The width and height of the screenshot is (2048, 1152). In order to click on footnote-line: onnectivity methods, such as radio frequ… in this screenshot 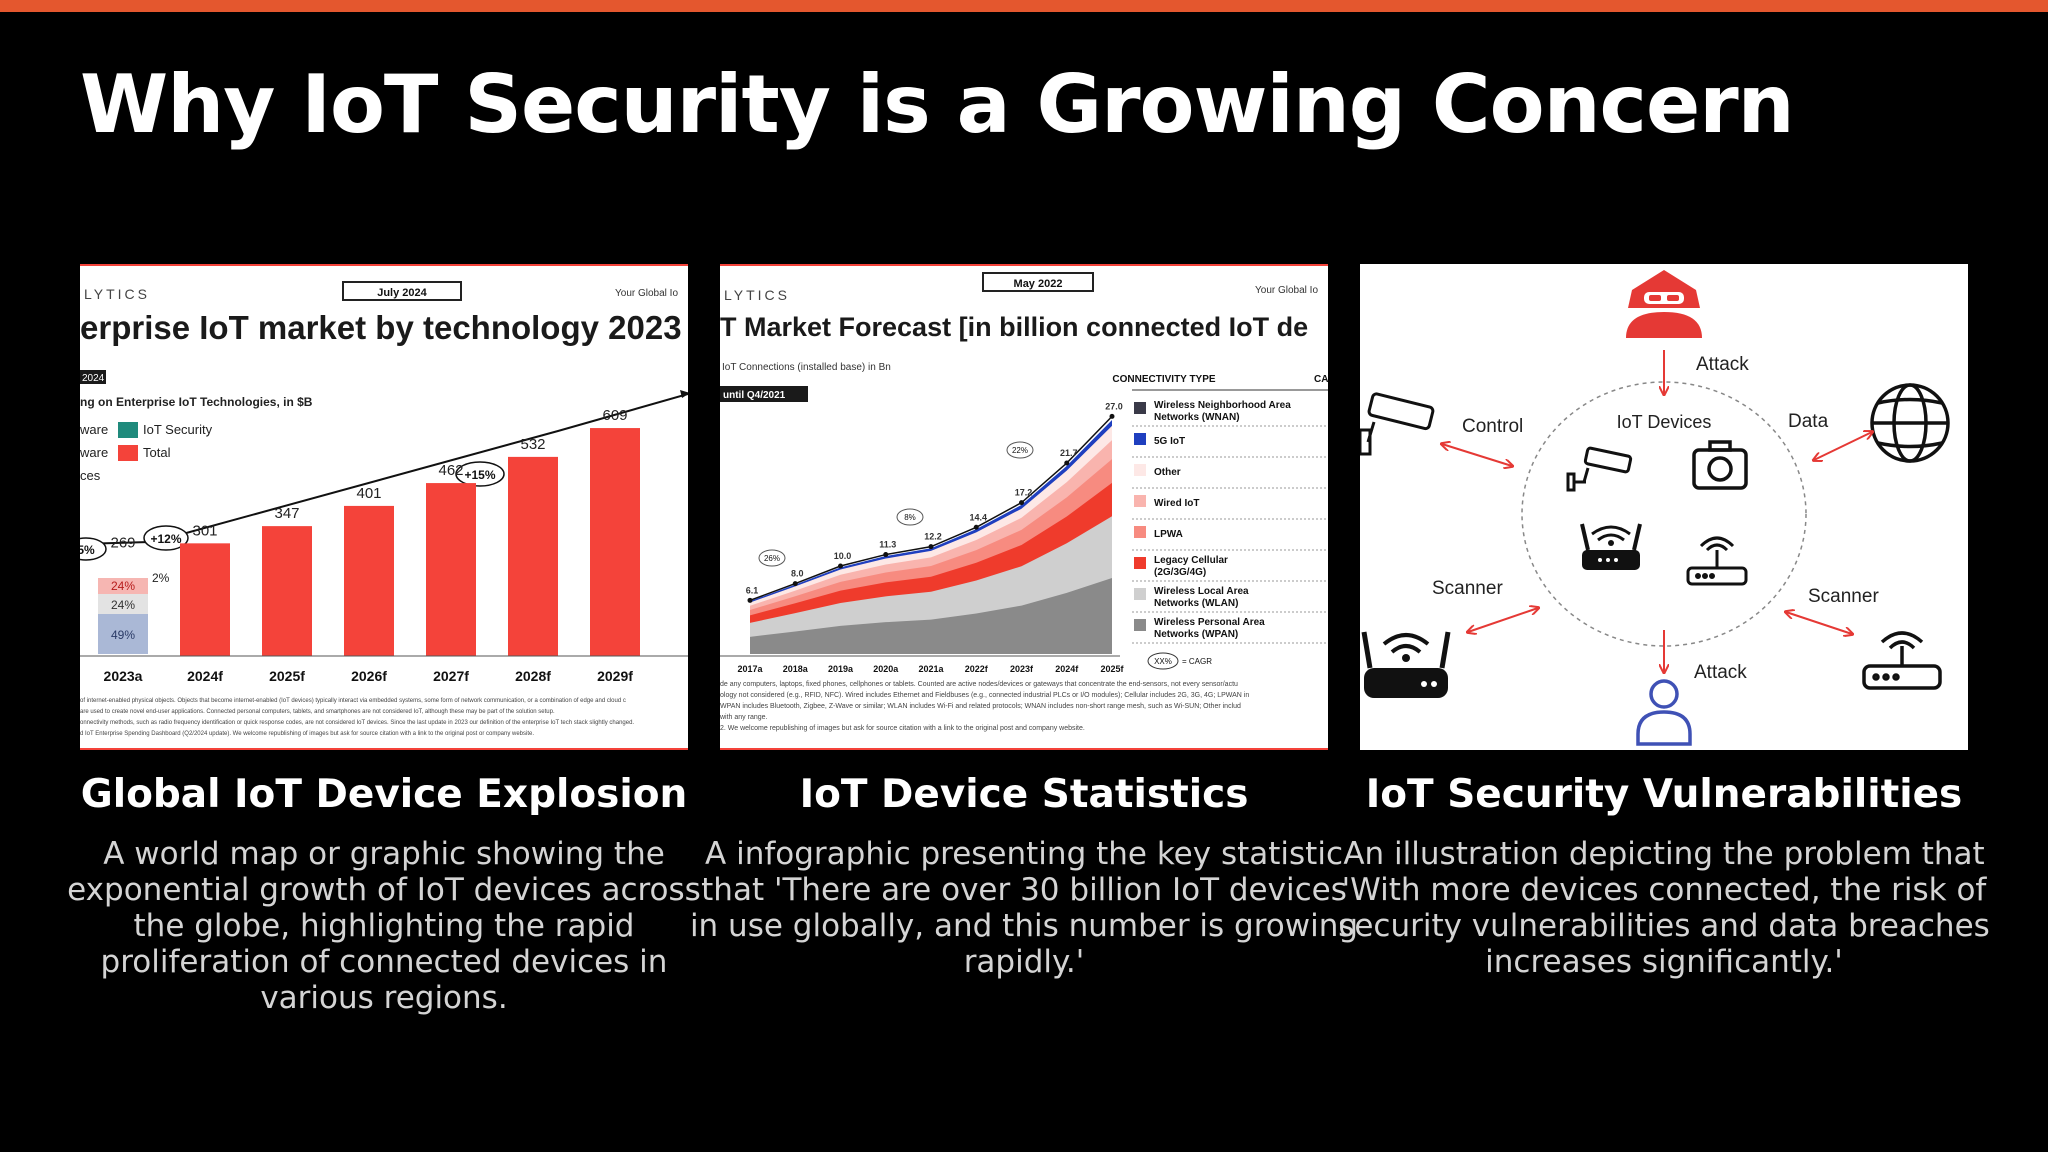, I will do `click(357, 723)`.